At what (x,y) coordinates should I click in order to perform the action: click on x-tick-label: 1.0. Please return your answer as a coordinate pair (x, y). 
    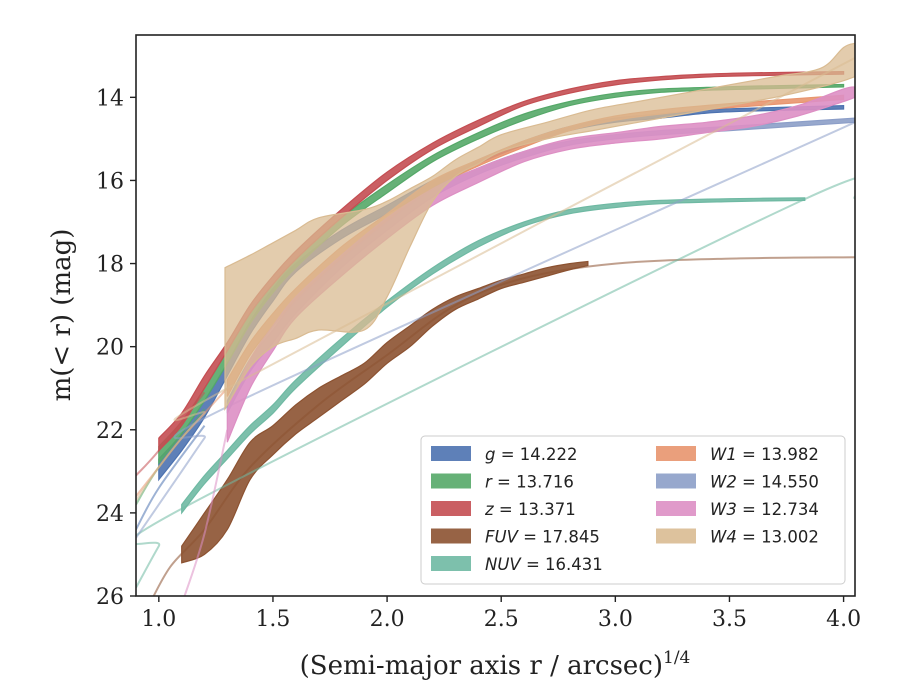
    Looking at the image, I should click on (158, 619).